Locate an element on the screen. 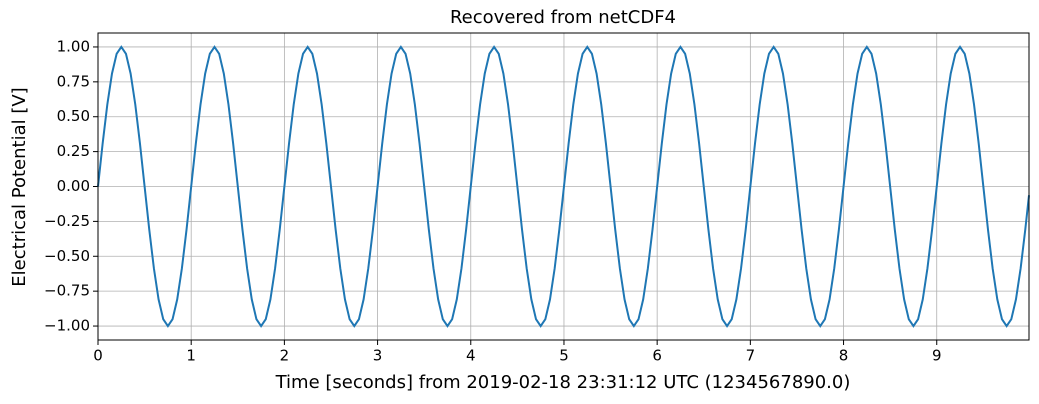  x-tick-label: 0 is located at coordinates (98, 356).